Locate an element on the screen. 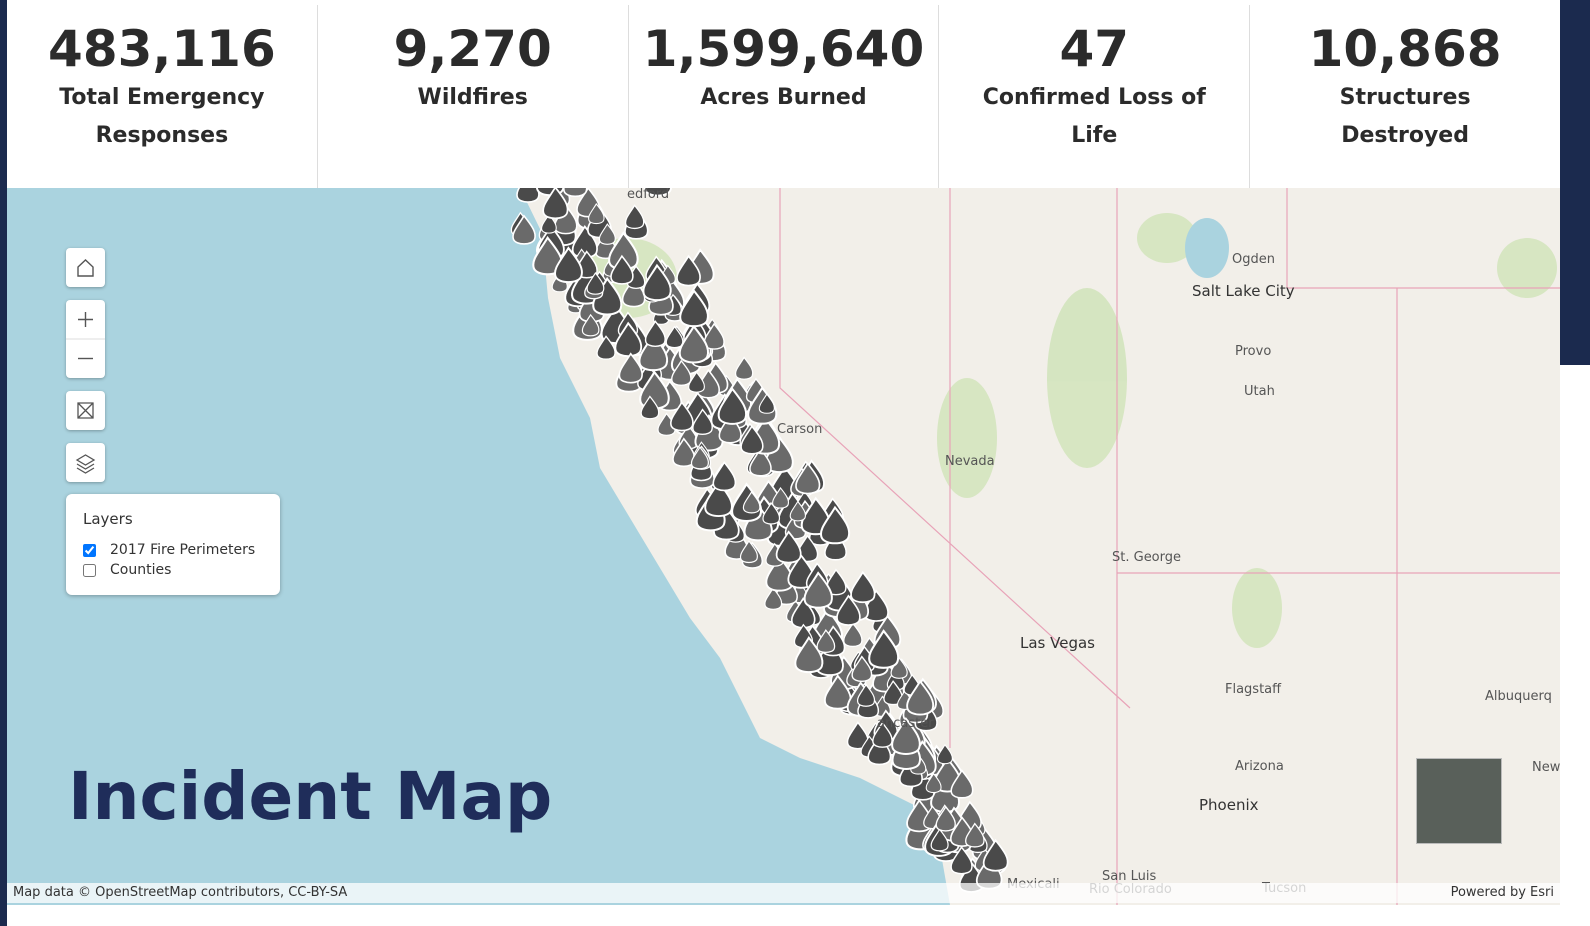  frame is located at coordinates (3, 463).